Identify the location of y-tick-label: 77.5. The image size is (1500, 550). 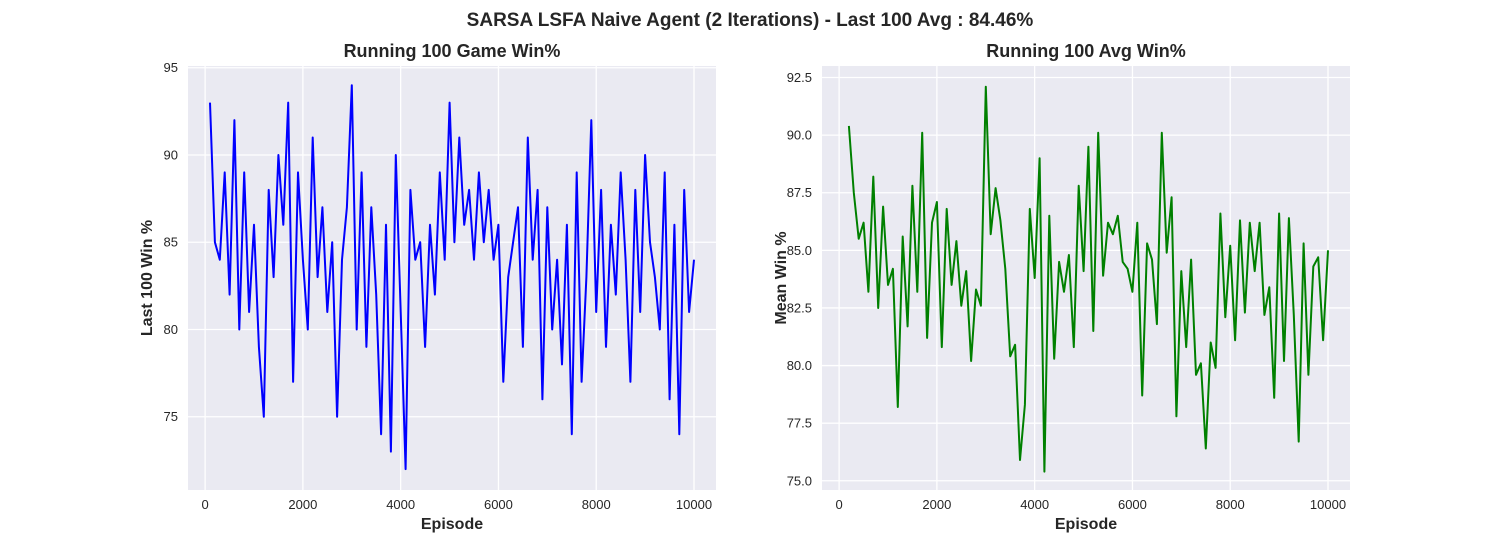
(799, 423).